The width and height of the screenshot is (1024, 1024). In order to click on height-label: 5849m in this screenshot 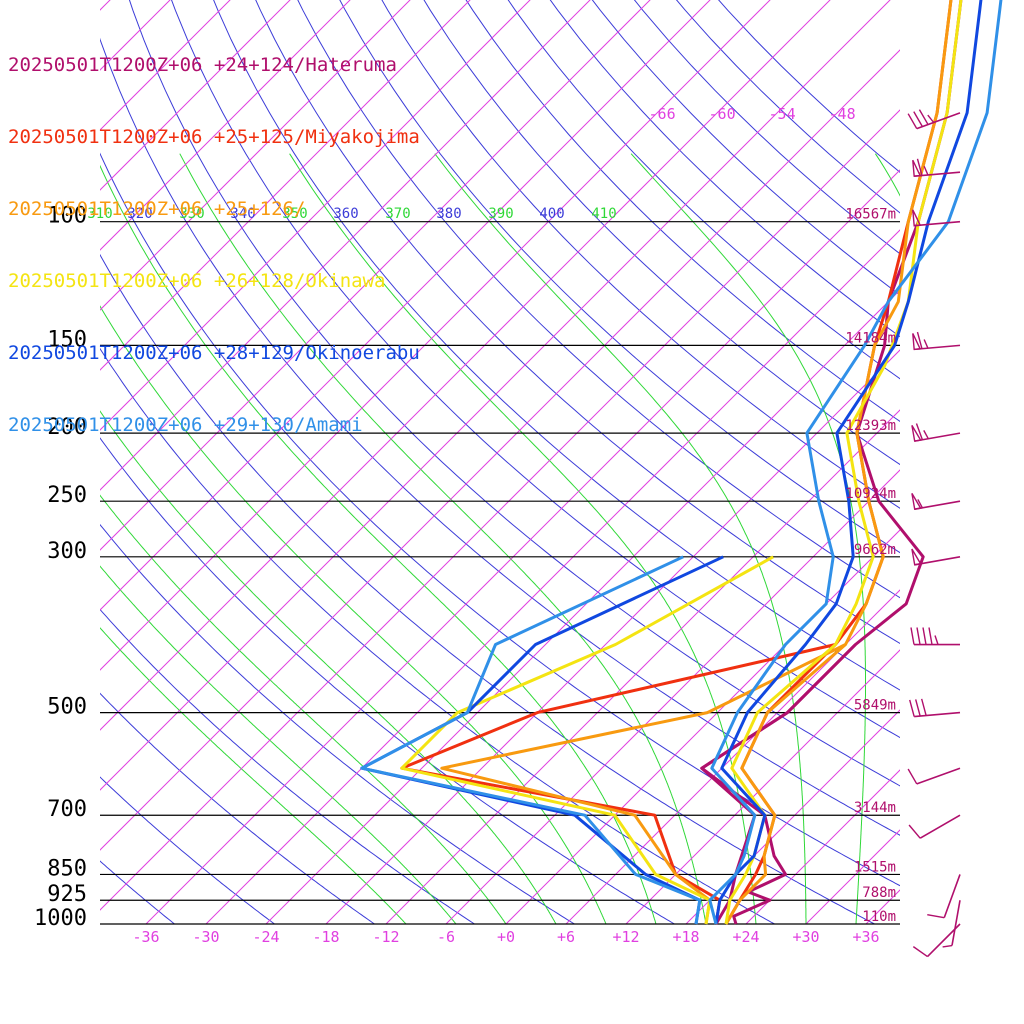, I will do `click(875, 706)`.